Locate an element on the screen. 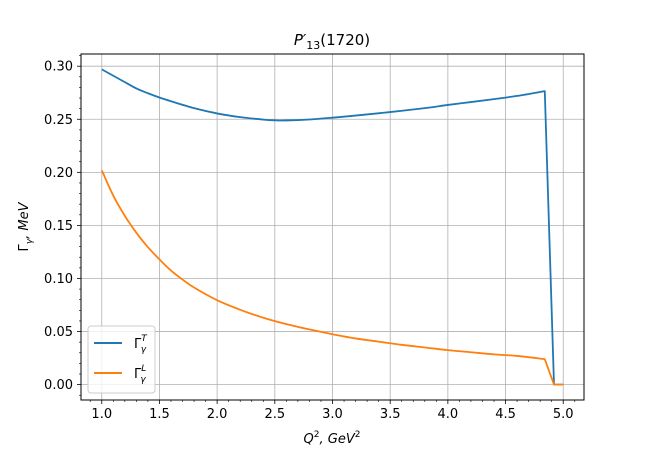 The height and width of the screenshot is (450, 650). chart-title-sub: 13 is located at coordinates (313, 45).